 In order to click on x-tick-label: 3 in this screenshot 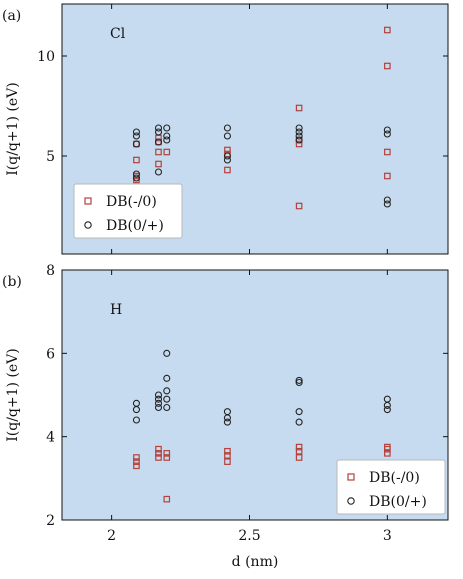, I will do `click(387, 536)`.